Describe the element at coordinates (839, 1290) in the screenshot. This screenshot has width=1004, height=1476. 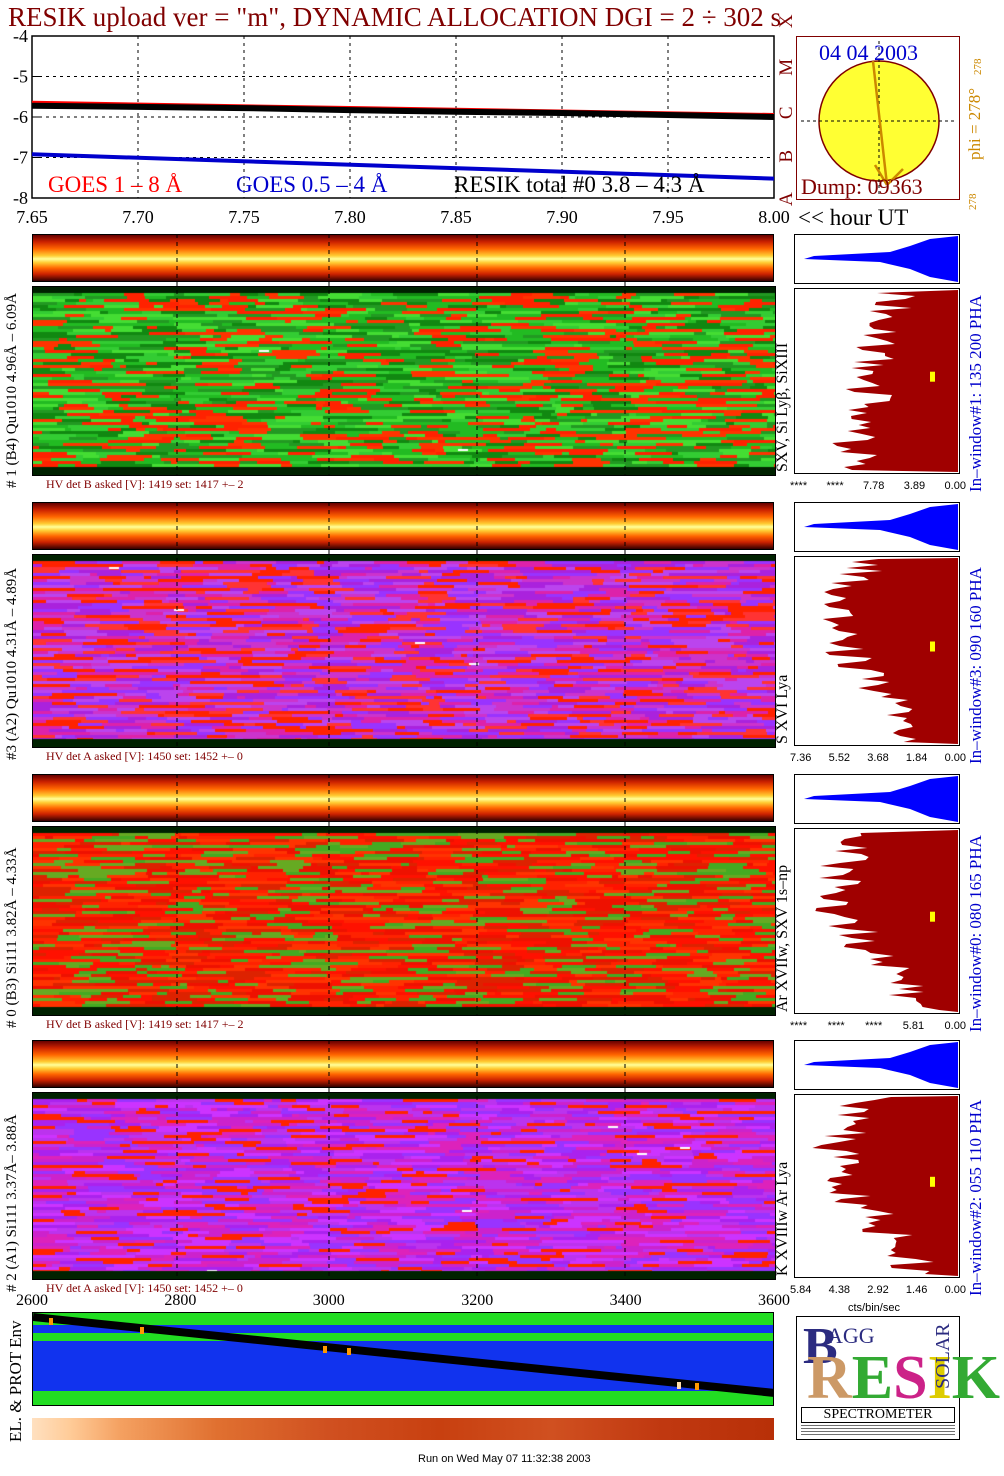
I see `hist-tick: 4.38` at that location.